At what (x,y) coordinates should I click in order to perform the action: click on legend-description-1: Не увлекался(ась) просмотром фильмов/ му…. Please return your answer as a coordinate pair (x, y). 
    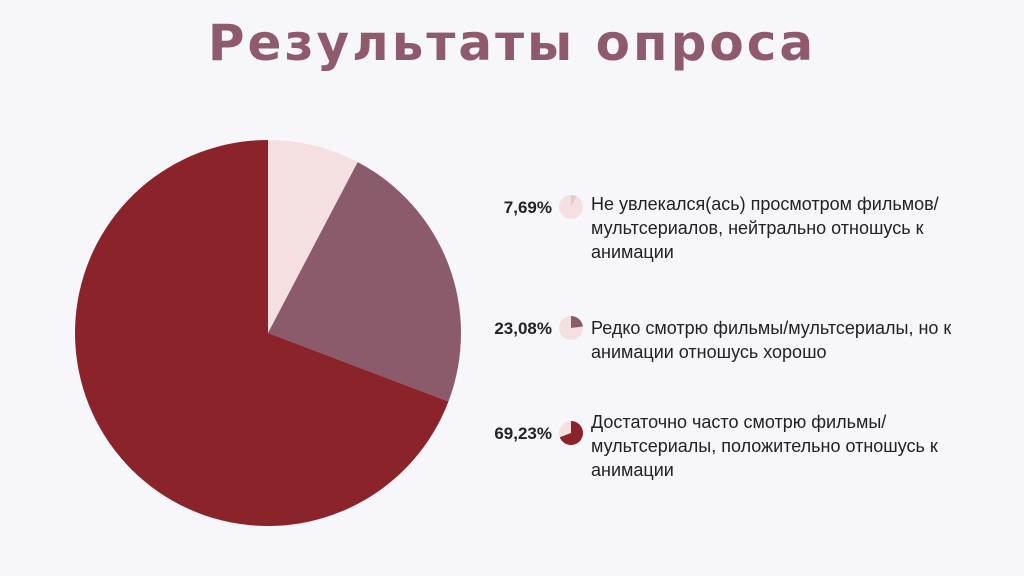
    Looking at the image, I should click on (765, 228).